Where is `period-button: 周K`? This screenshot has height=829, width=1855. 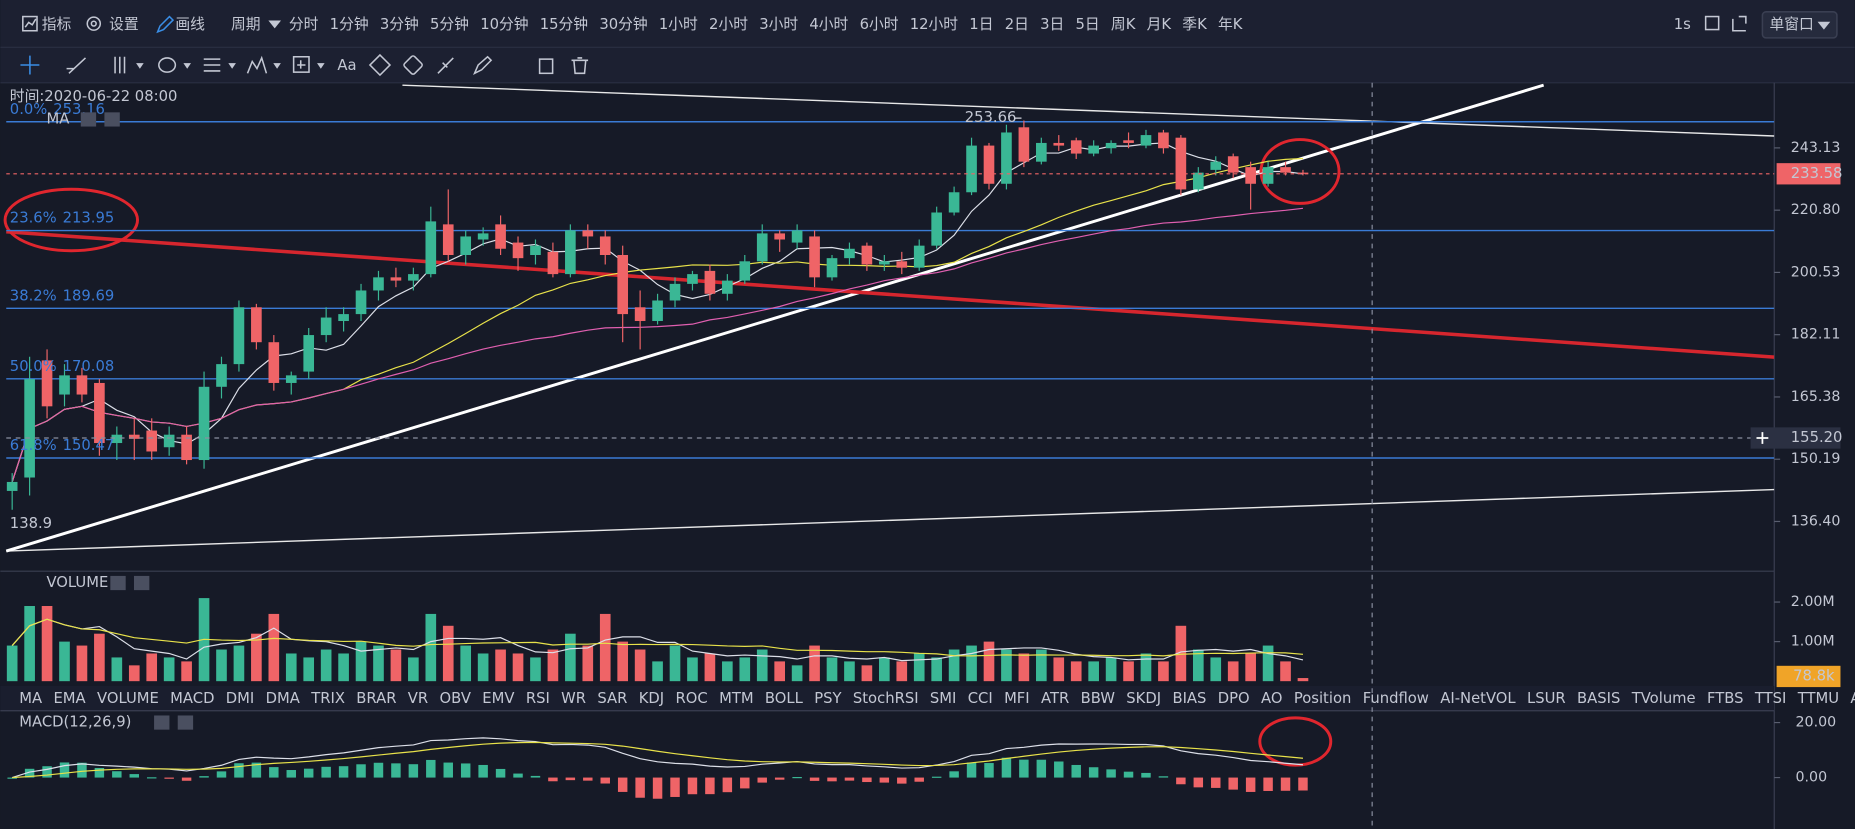
period-button: 周K is located at coordinates (1123, 24).